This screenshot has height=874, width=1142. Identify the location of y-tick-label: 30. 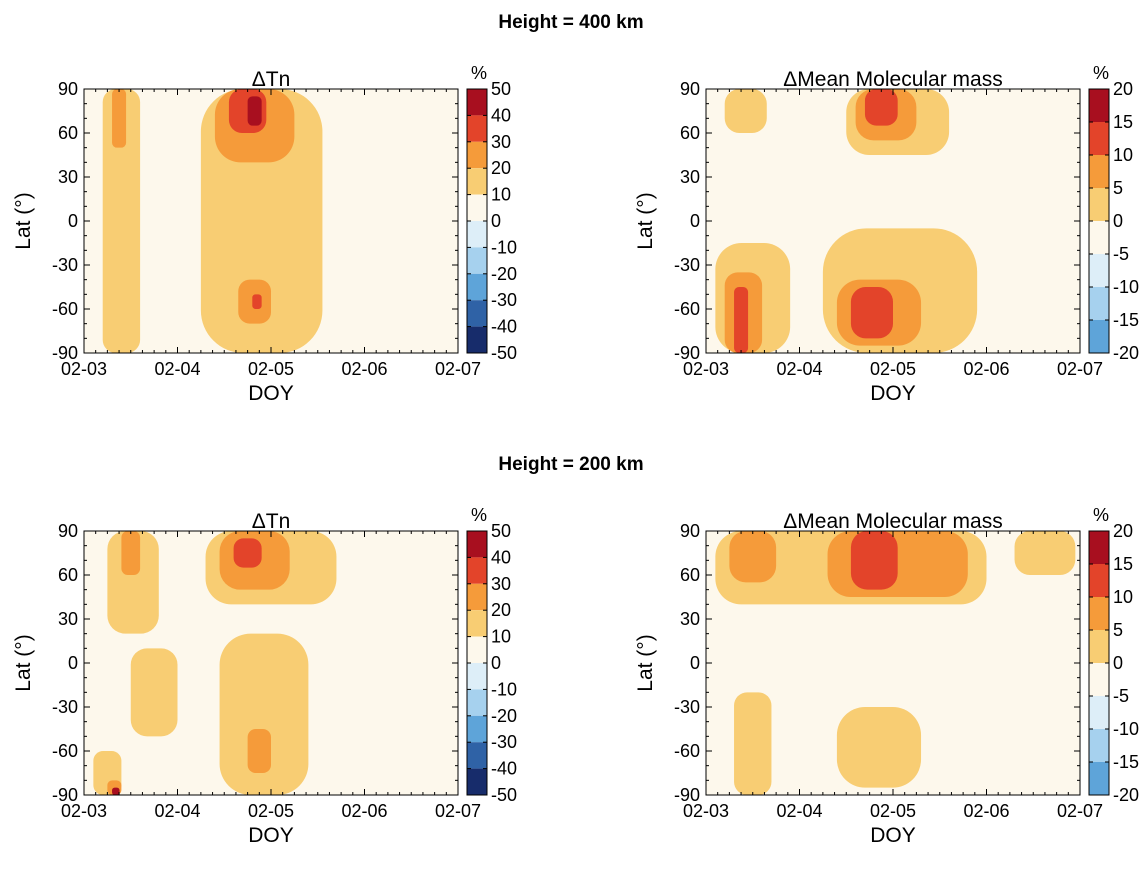
(68, 177).